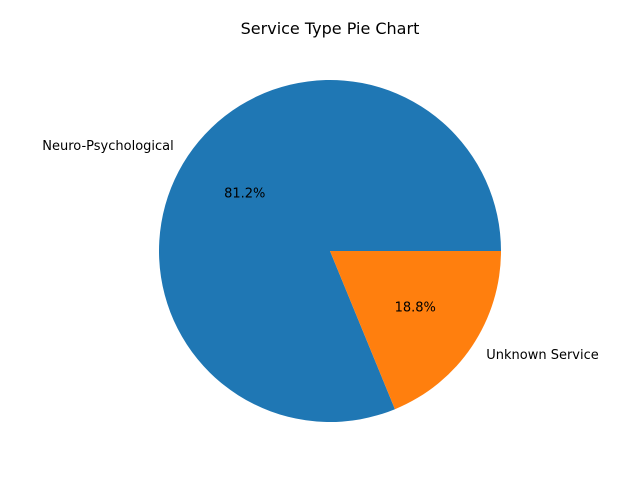 The image size is (640, 480). I want to click on category-label-neuro-psychological: Neuro-Psychological, so click(107, 146).